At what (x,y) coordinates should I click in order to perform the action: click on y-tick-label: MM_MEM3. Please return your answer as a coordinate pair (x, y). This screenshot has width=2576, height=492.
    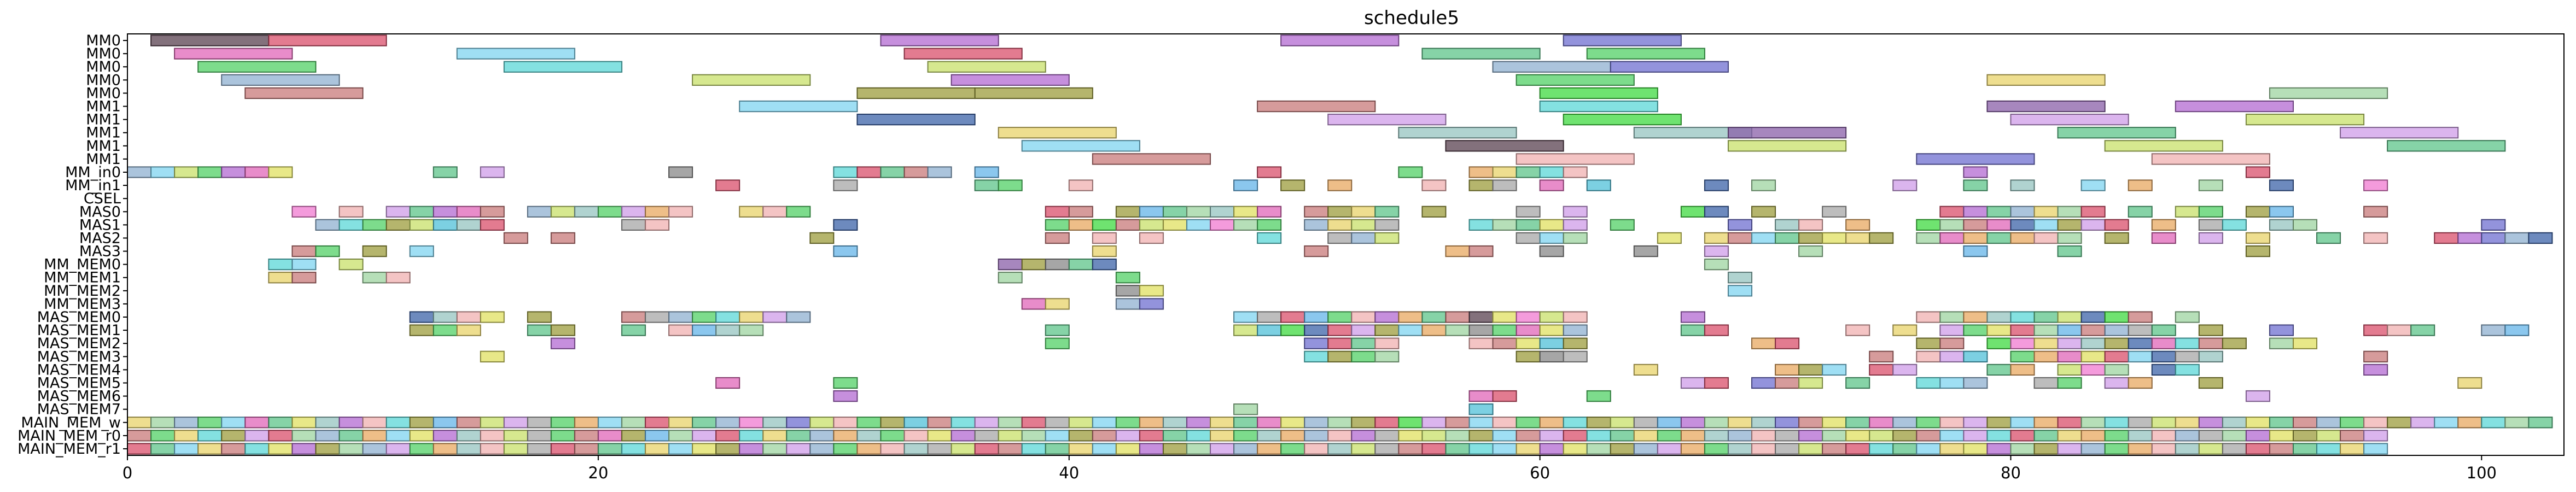
    Looking at the image, I should click on (83, 304).